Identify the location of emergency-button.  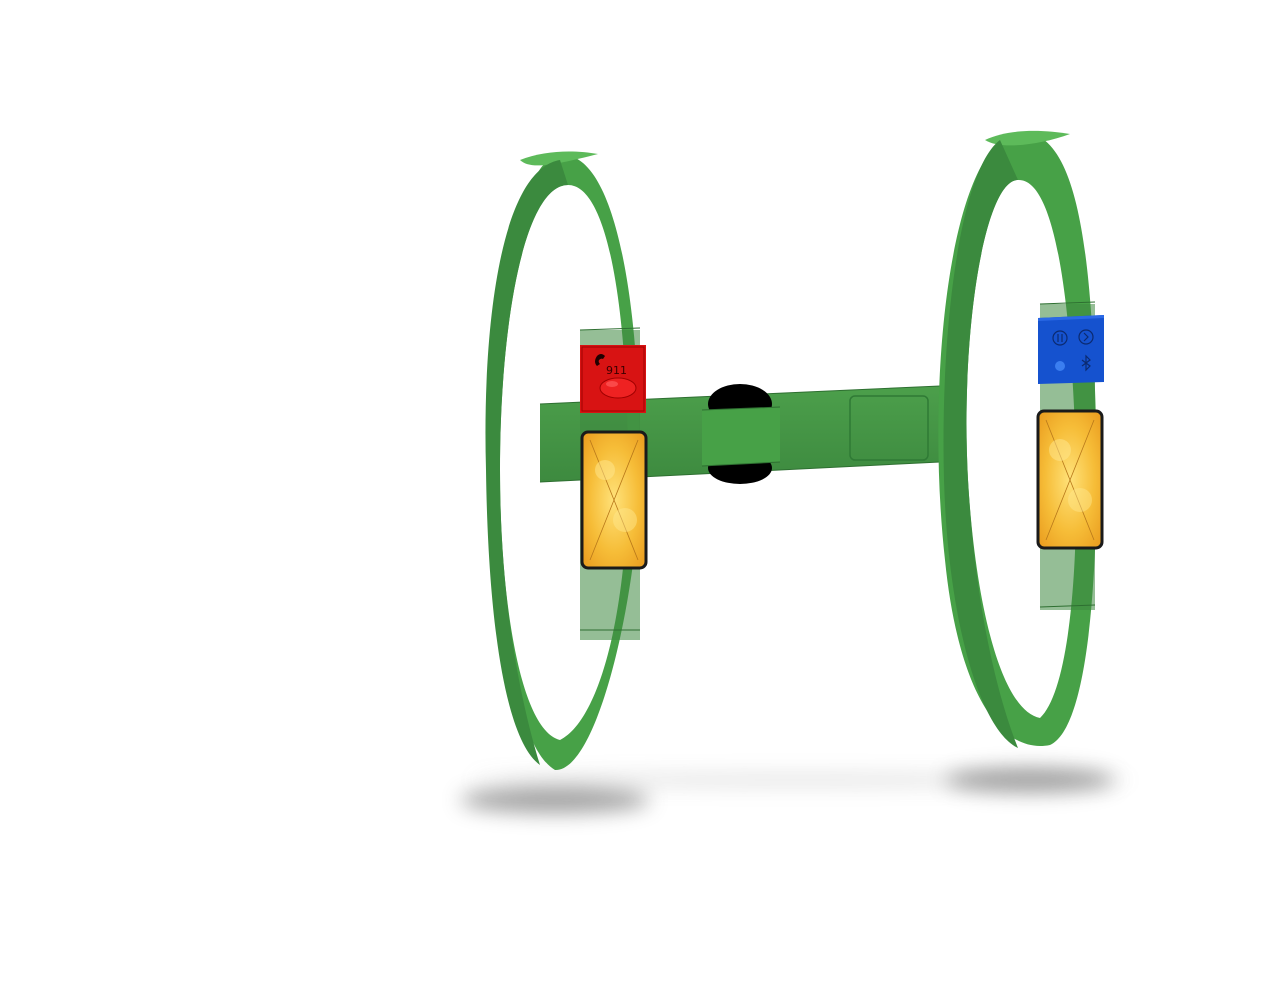
(618, 388).